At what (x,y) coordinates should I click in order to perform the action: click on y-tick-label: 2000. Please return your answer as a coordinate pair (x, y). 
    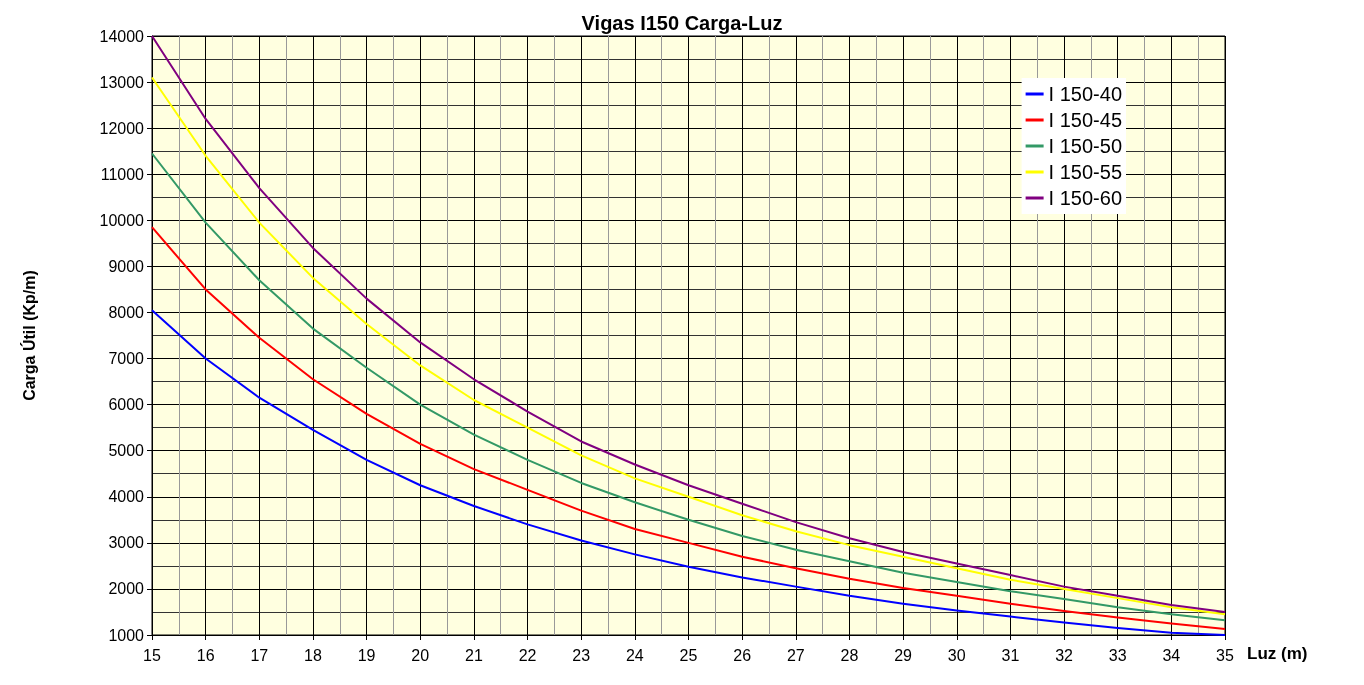
    Looking at the image, I should click on (126, 589).